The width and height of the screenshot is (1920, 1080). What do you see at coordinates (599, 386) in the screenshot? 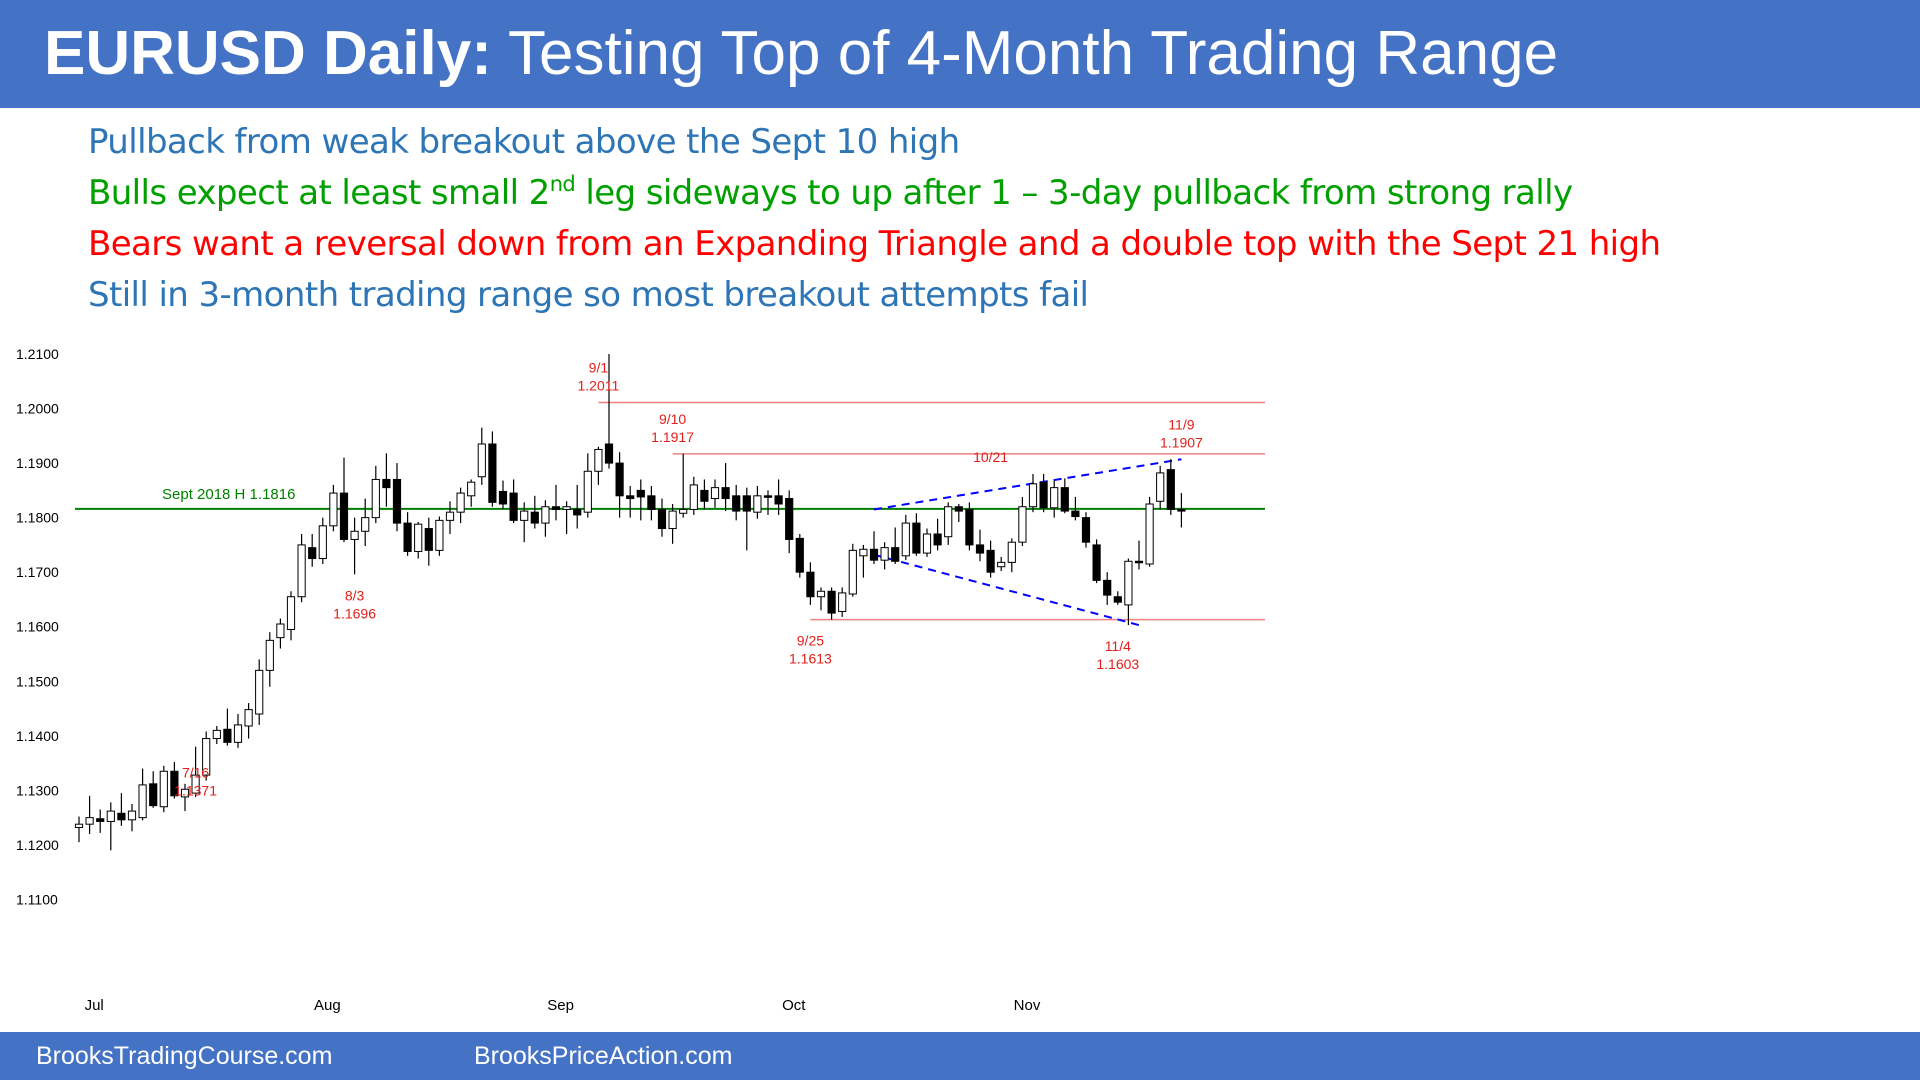
I see `annotation-price: 1.2011` at bounding box center [599, 386].